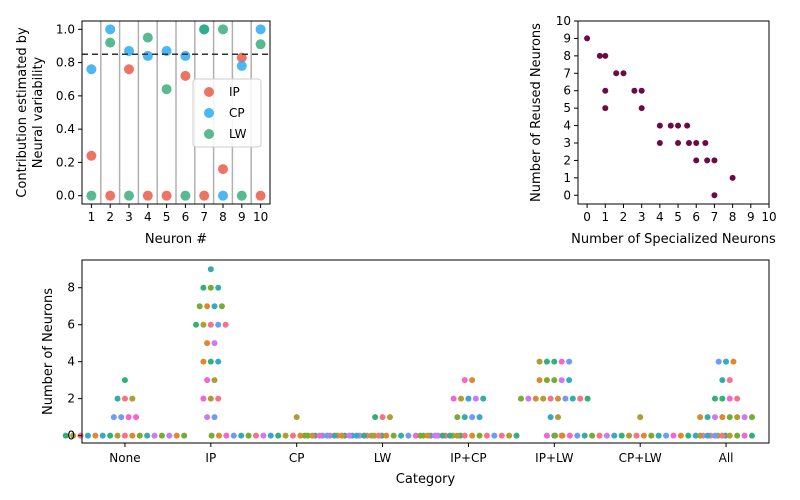 Image resolution: width=800 pixels, height=500 pixels. I want to click on contribution-xtick-label: 10, so click(260, 217).